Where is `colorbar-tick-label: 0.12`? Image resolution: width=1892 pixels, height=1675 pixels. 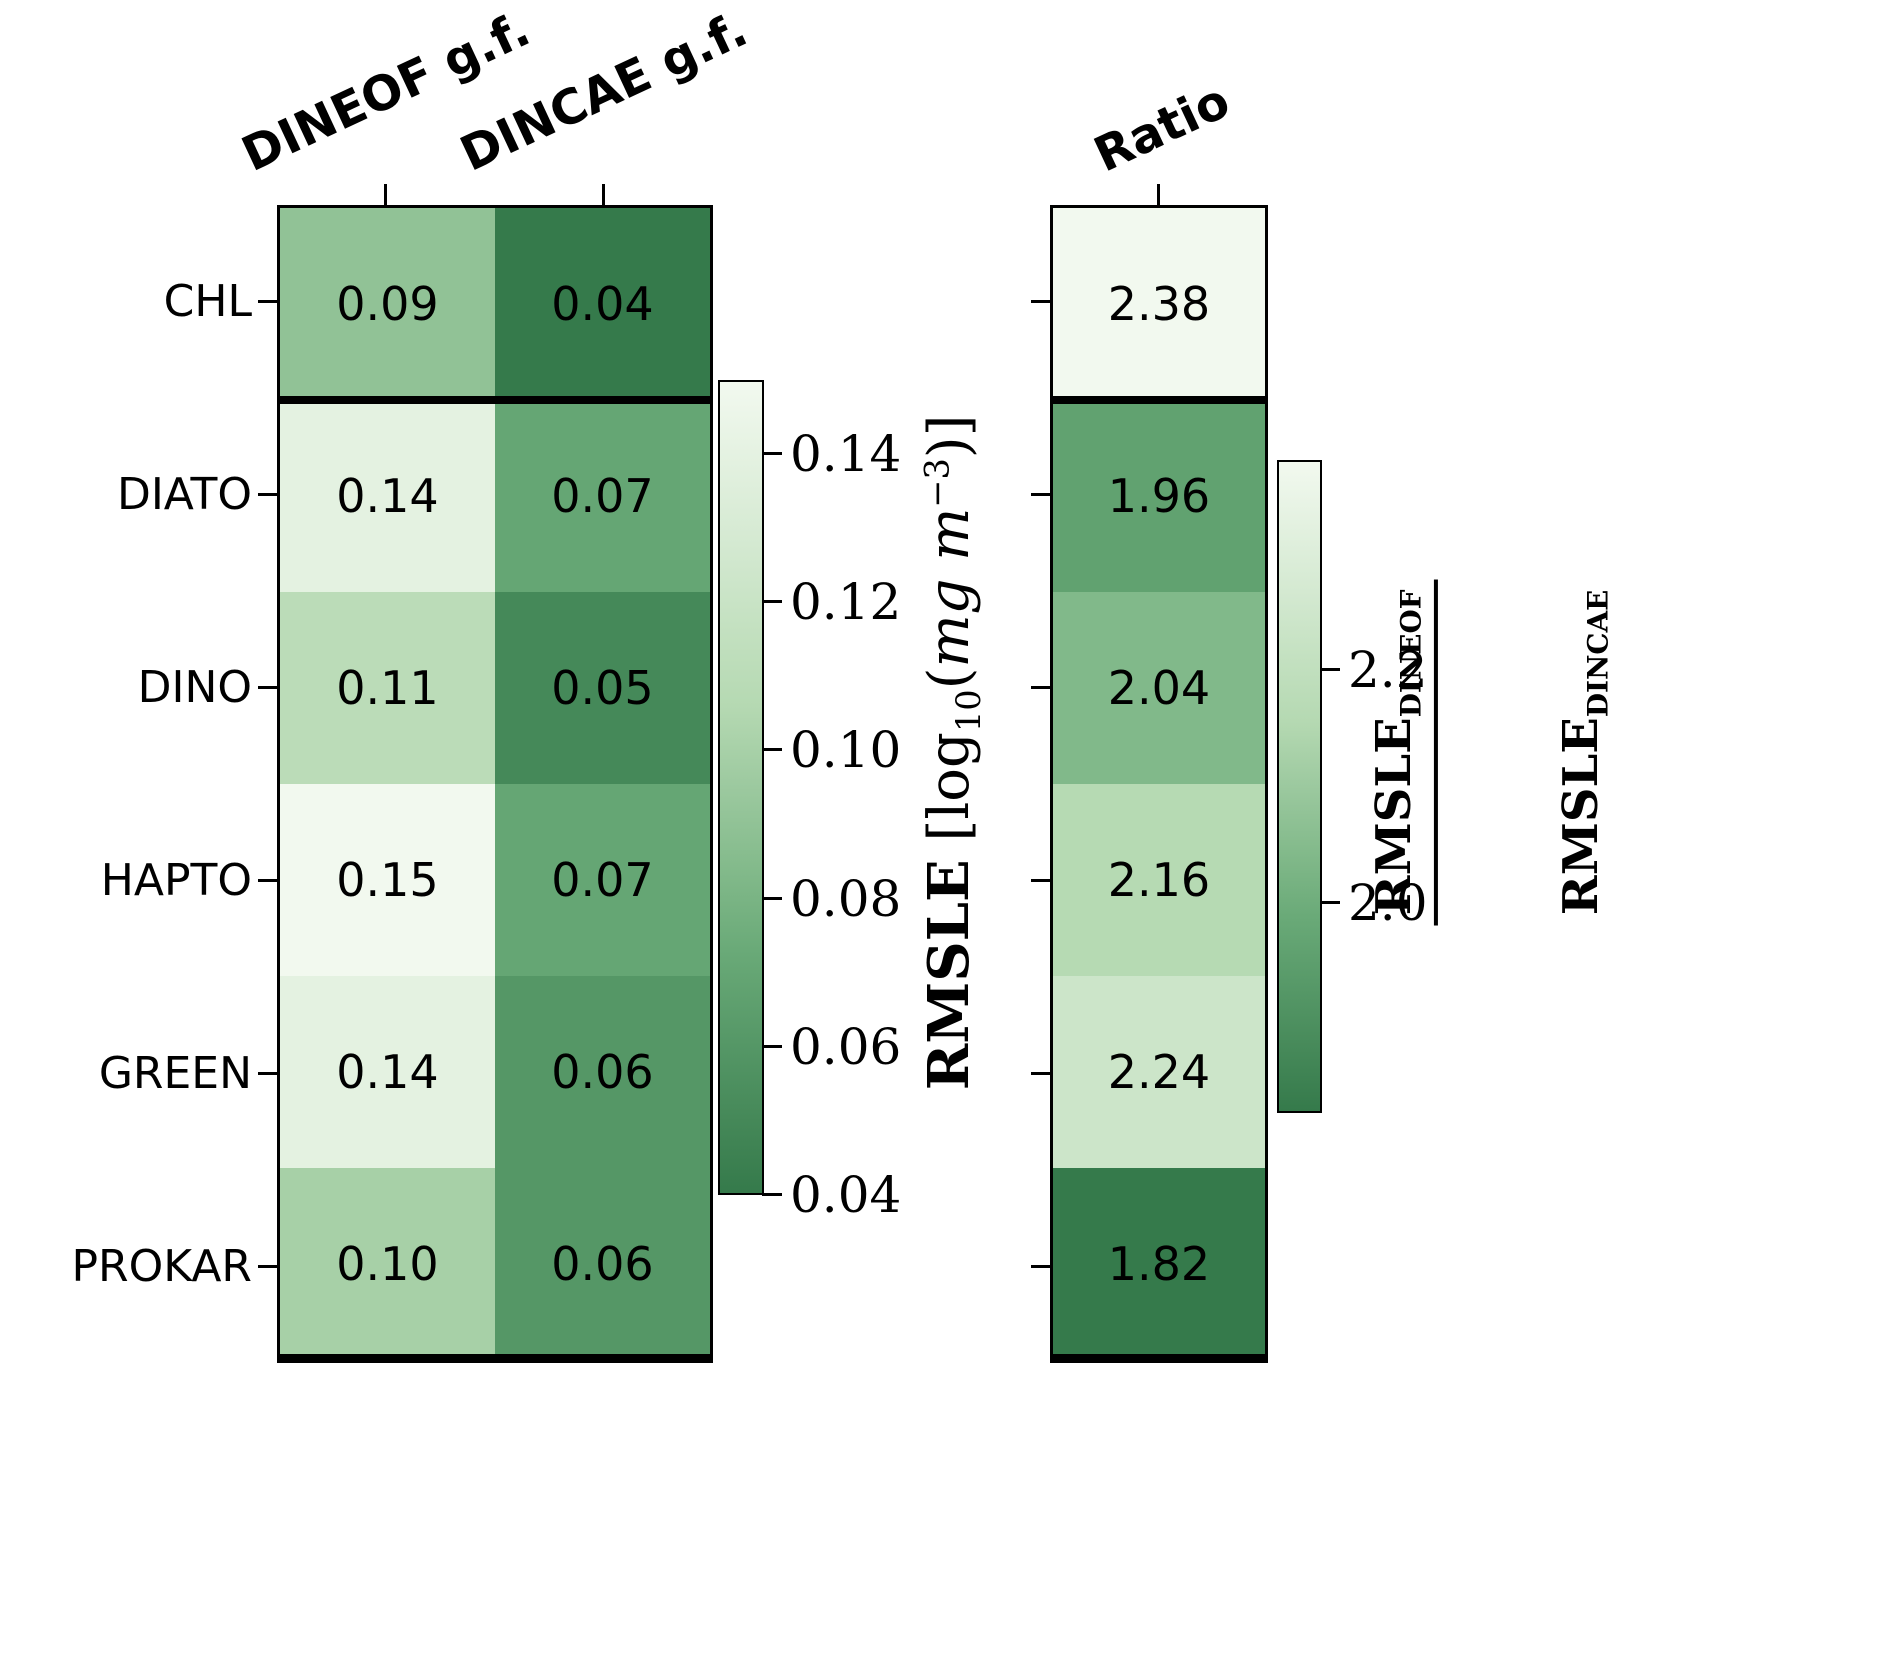 colorbar-tick-label: 0.12 is located at coordinates (846, 602).